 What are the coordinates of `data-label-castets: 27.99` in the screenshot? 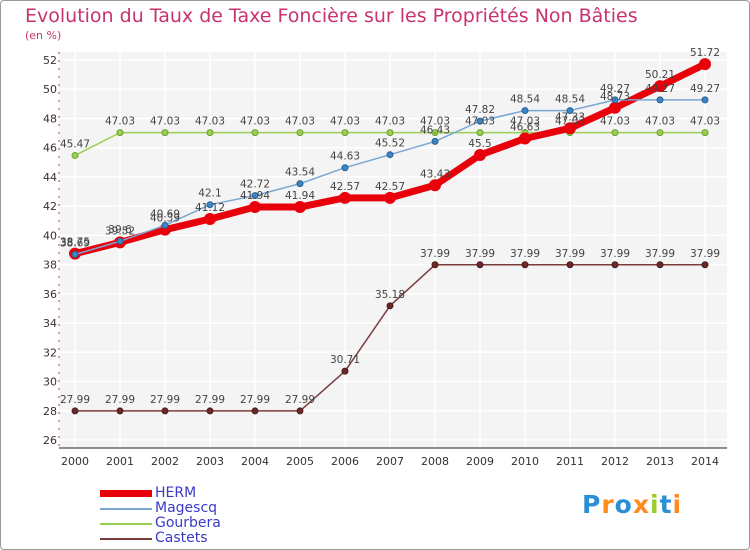 It's located at (210, 400).